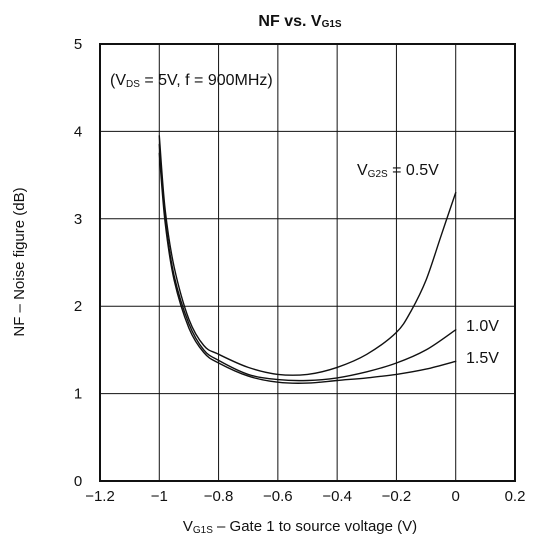  I want to click on x-tick-labels: −1.2 −1 −0.8 −0.6 −0.4 −0.2 0 0.2, so click(305, 496).